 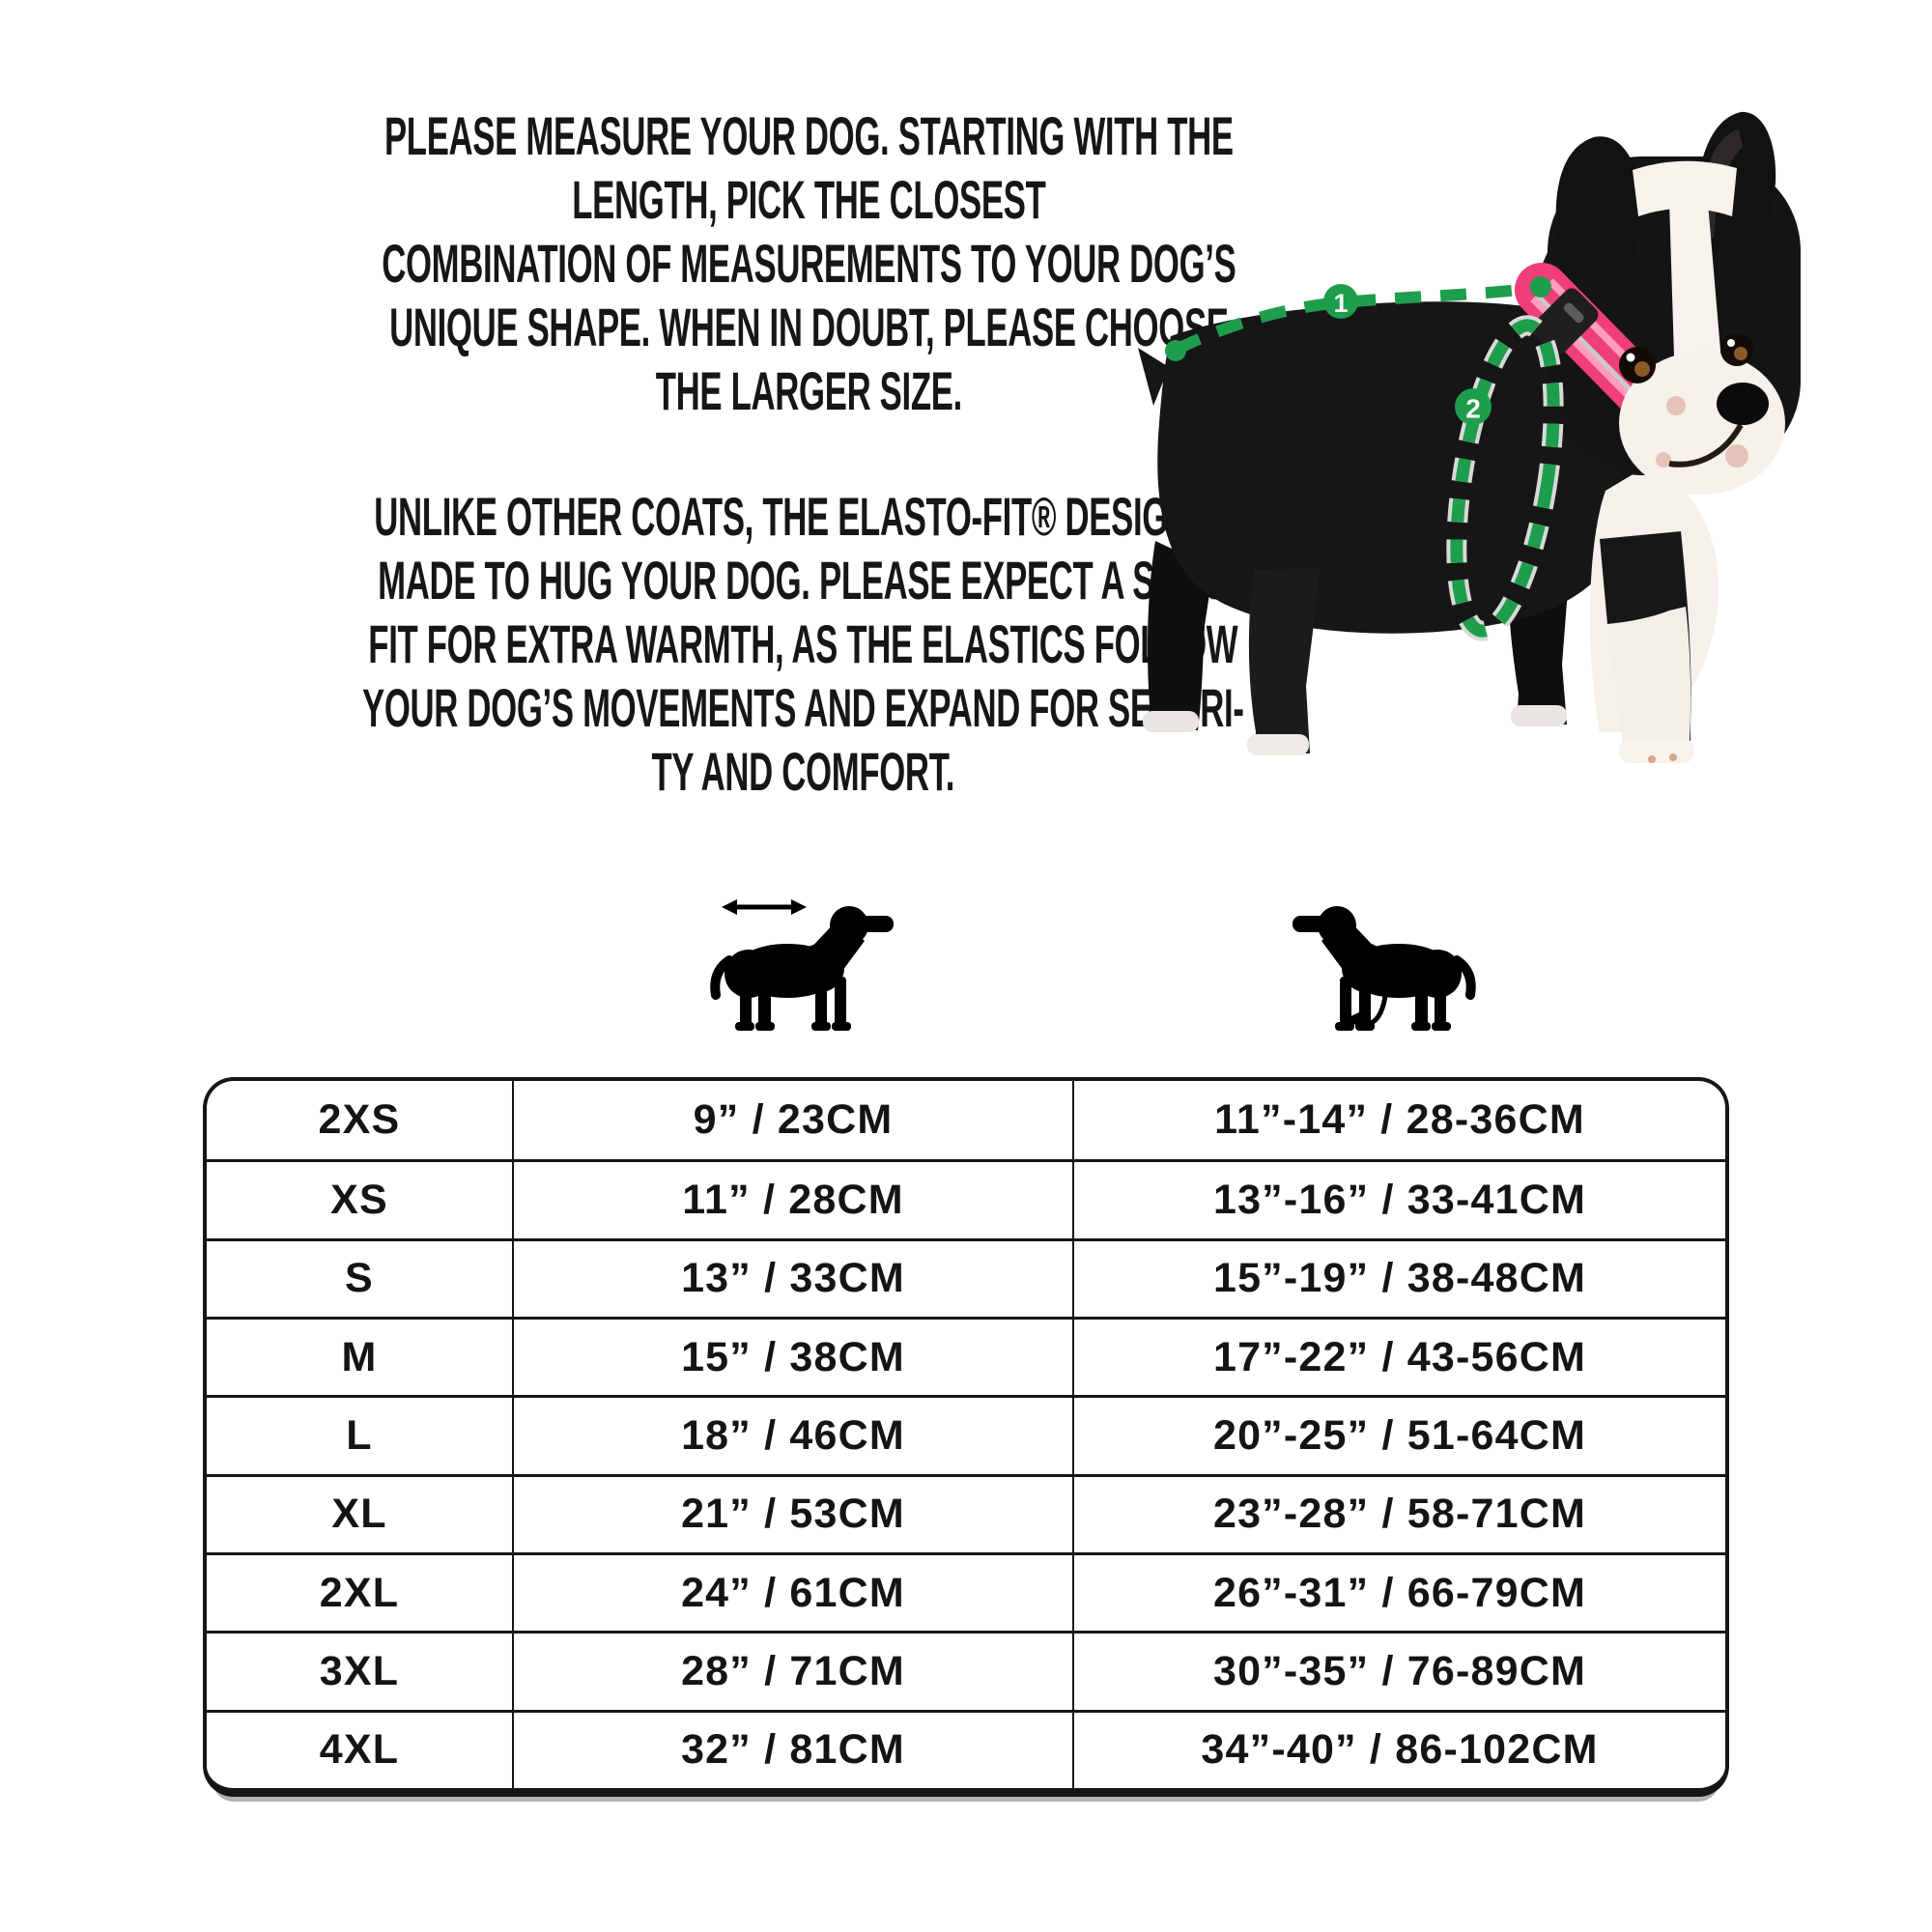 I want to click on girth-value: 23”-28” / 58-71CM, so click(x=1398, y=1512).